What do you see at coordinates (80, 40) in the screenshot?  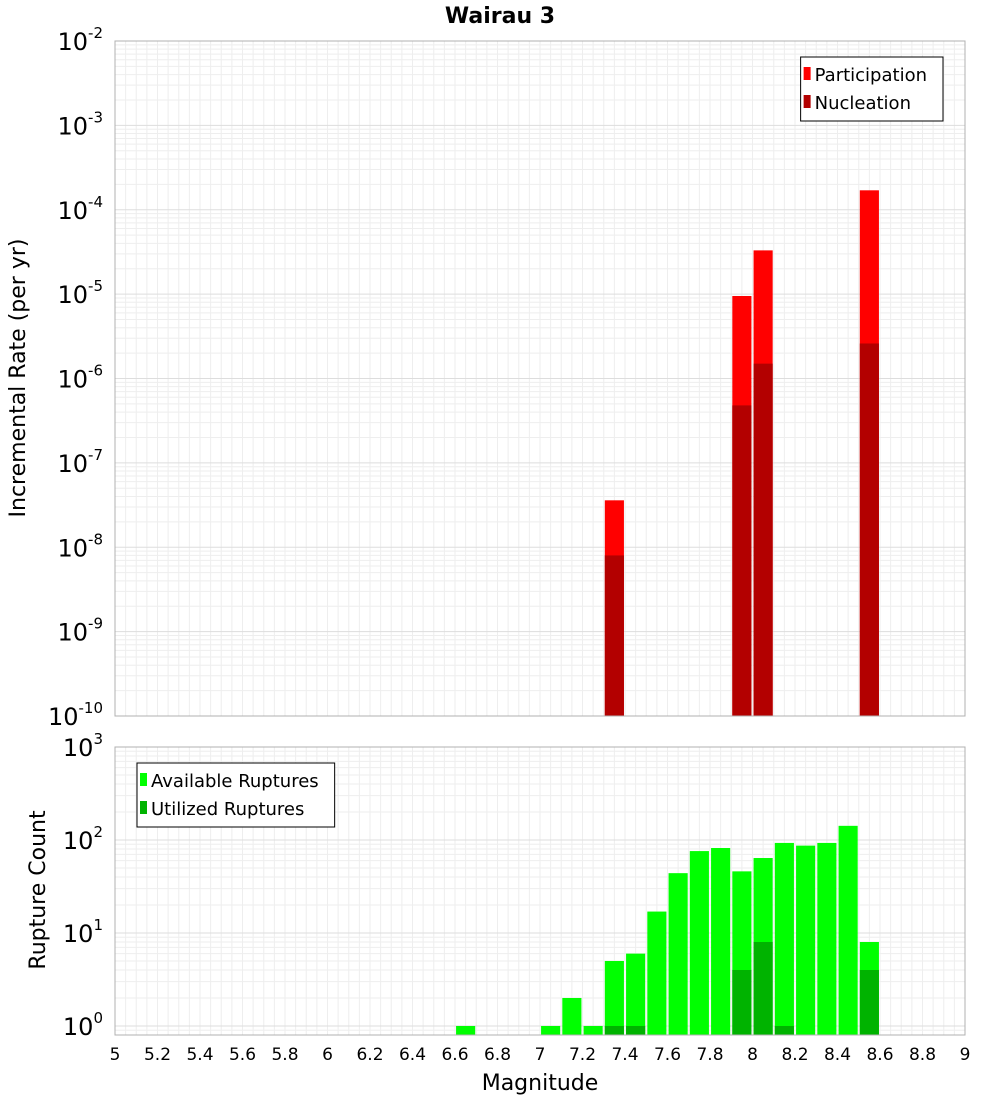 I see `top-y-tick-label-9: 10⁻²` at bounding box center [80, 40].